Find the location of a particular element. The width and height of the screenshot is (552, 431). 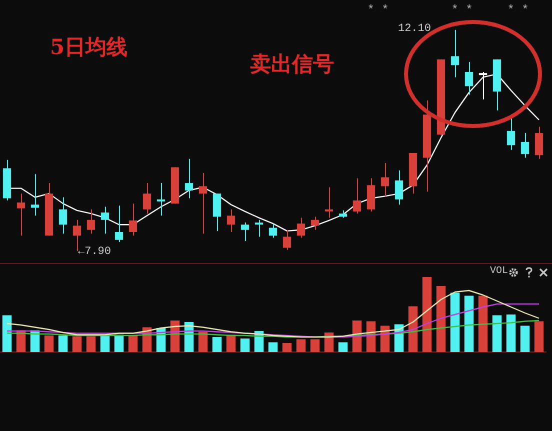

annotation: 5日均线 is located at coordinates (89, 46).